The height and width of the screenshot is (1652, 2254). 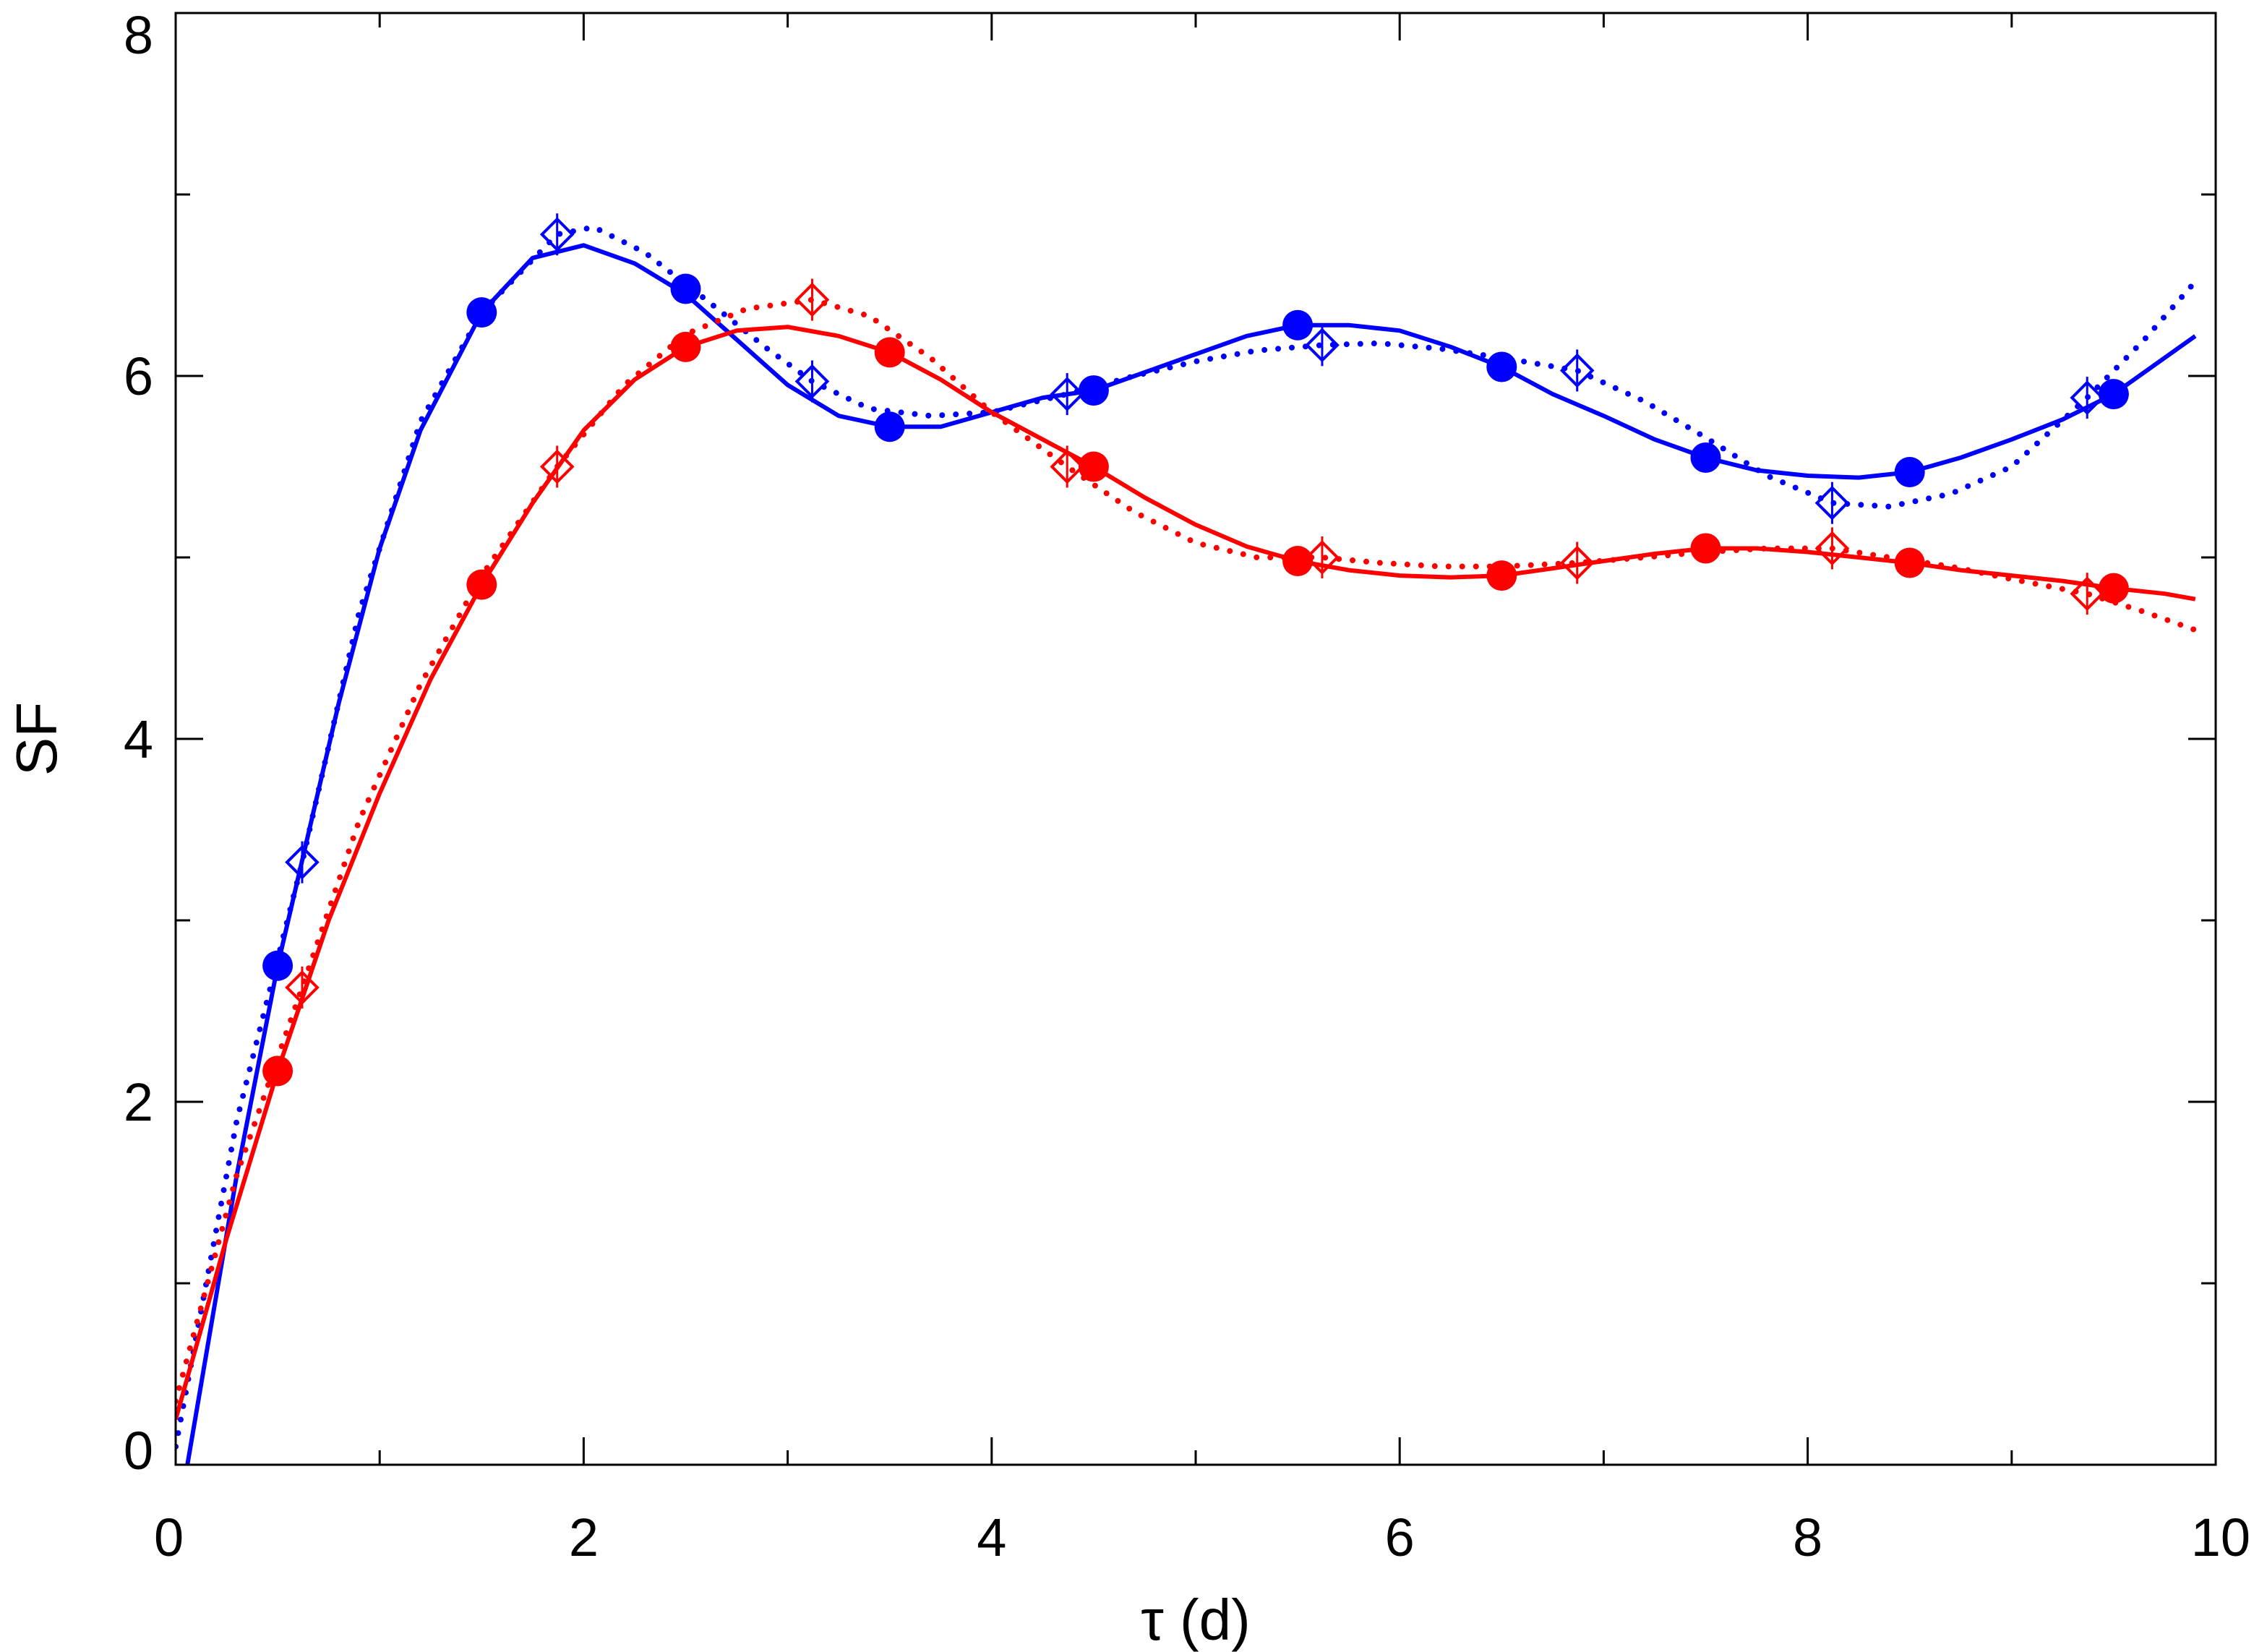 I want to click on x-tick-label: 8, so click(x=1807, y=1537).